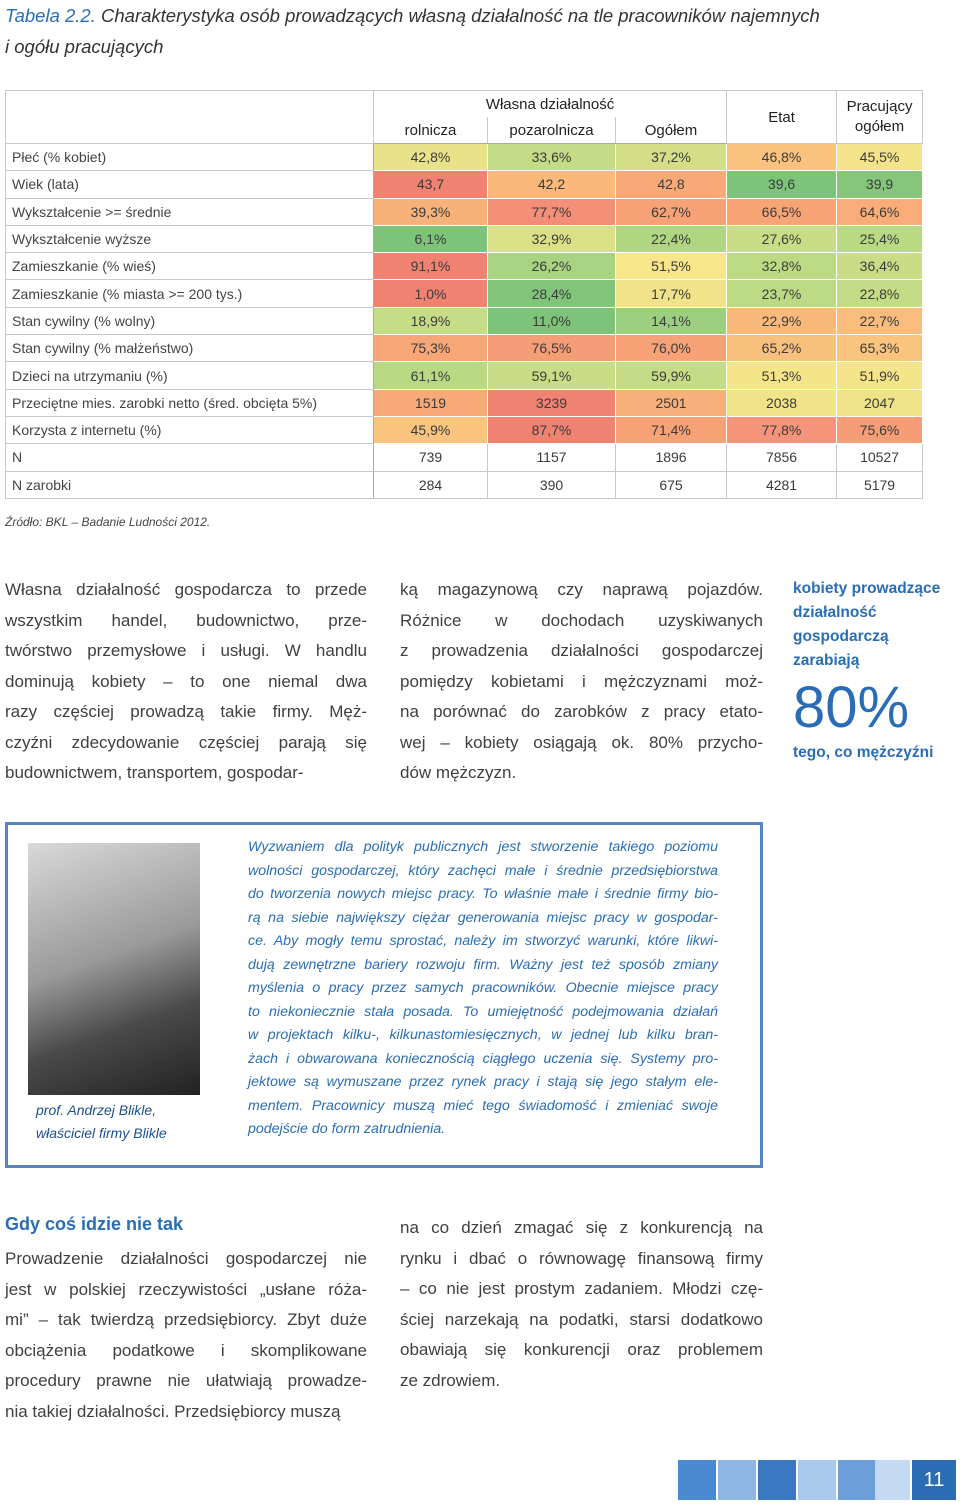 The height and width of the screenshot is (1505, 960). I want to click on table-cell: 76,5%, so click(551, 348).